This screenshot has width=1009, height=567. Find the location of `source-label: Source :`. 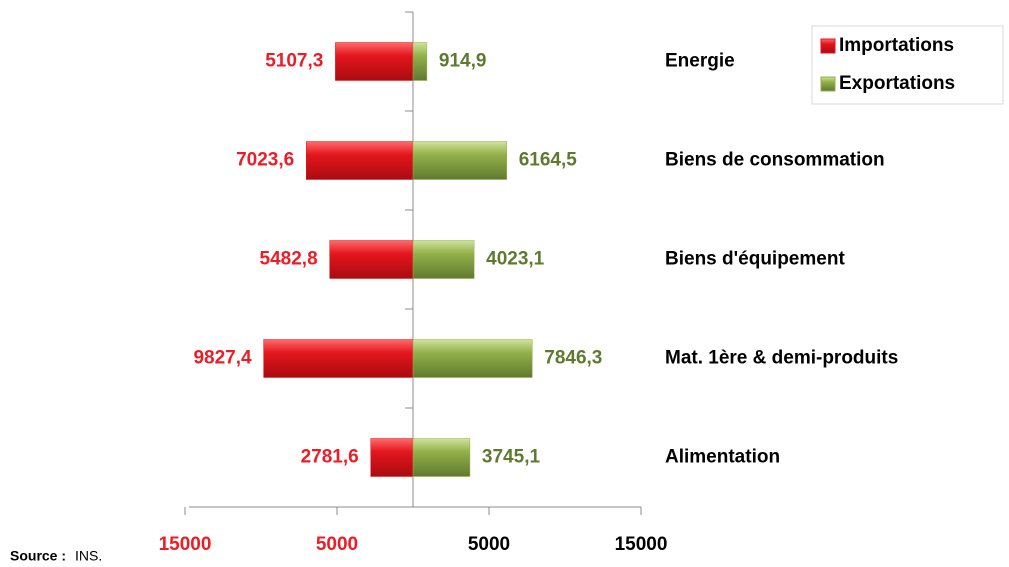

source-label: Source : is located at coordinates (38, 556).